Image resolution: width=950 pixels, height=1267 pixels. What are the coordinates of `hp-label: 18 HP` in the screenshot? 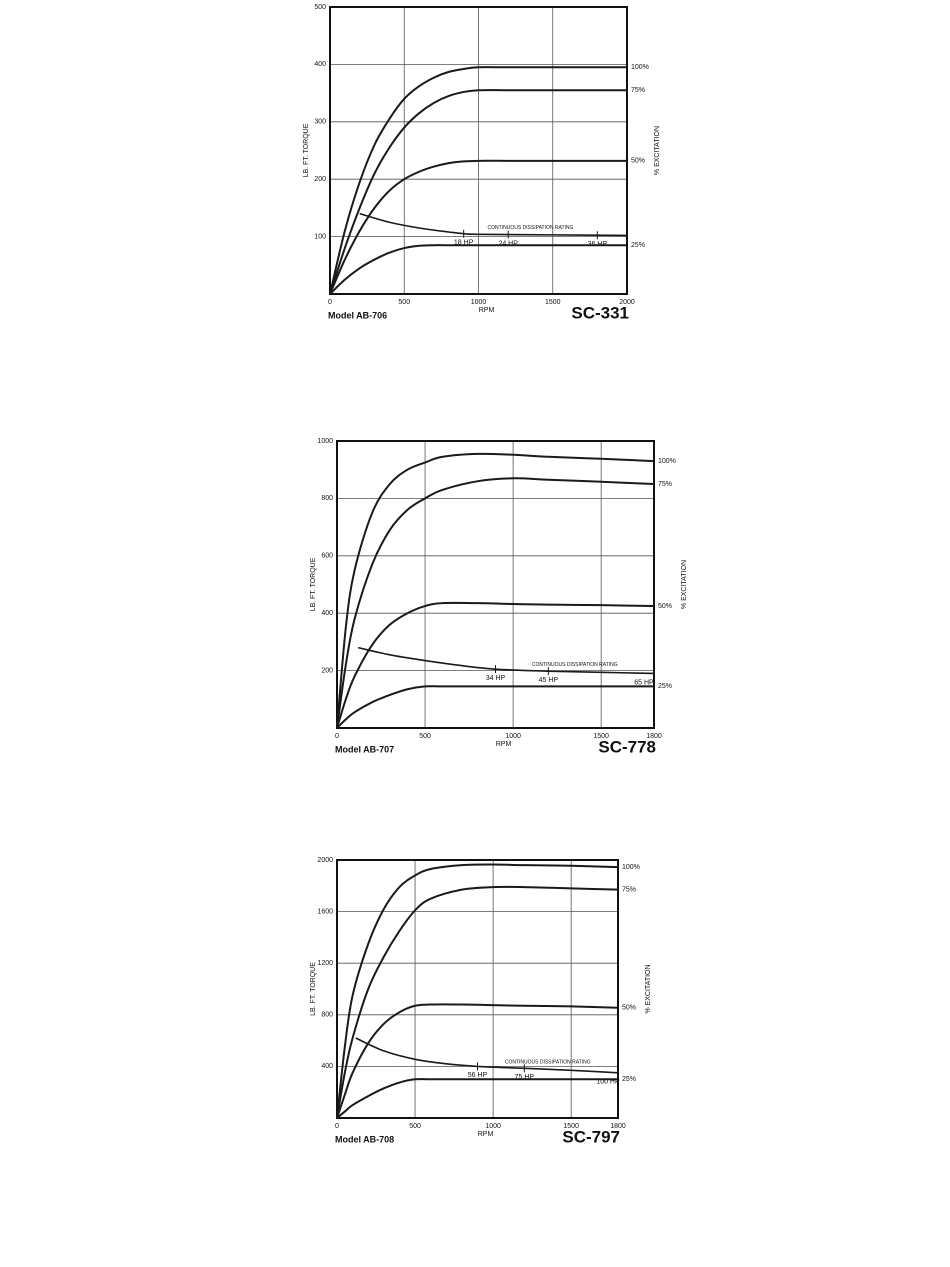 It's located at (464, 243).